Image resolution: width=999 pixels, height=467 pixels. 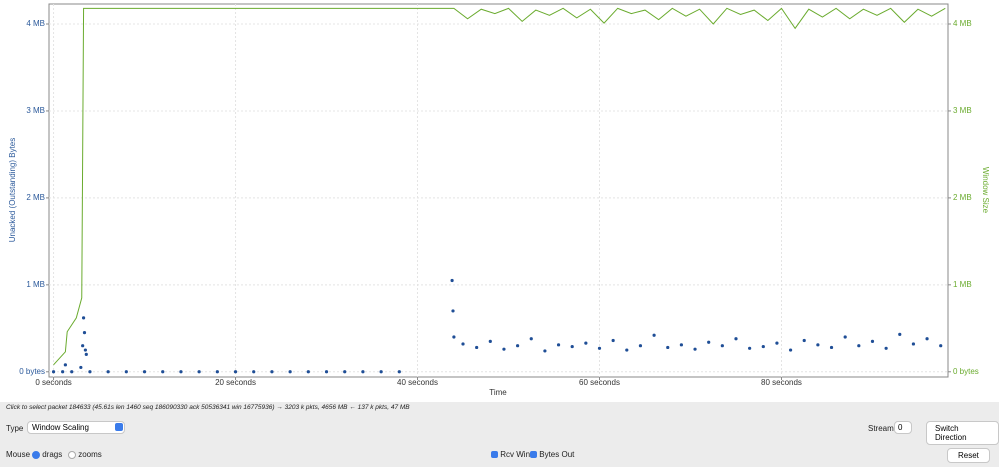 I want to click on y2-axis-title: Window Size, so click(x=985, y=190).